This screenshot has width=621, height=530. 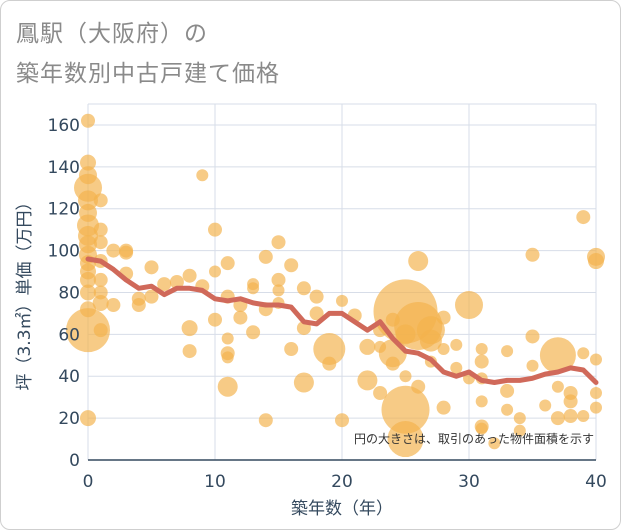 I want to click on y-axis-label: 坪（3.3㎡）単価（万円）, so click(x=25, y=291).